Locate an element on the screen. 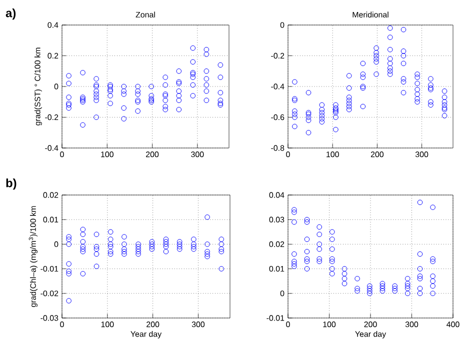 This screenshot has width=466, height=345. text: a) is located at coordinates (11, 14).